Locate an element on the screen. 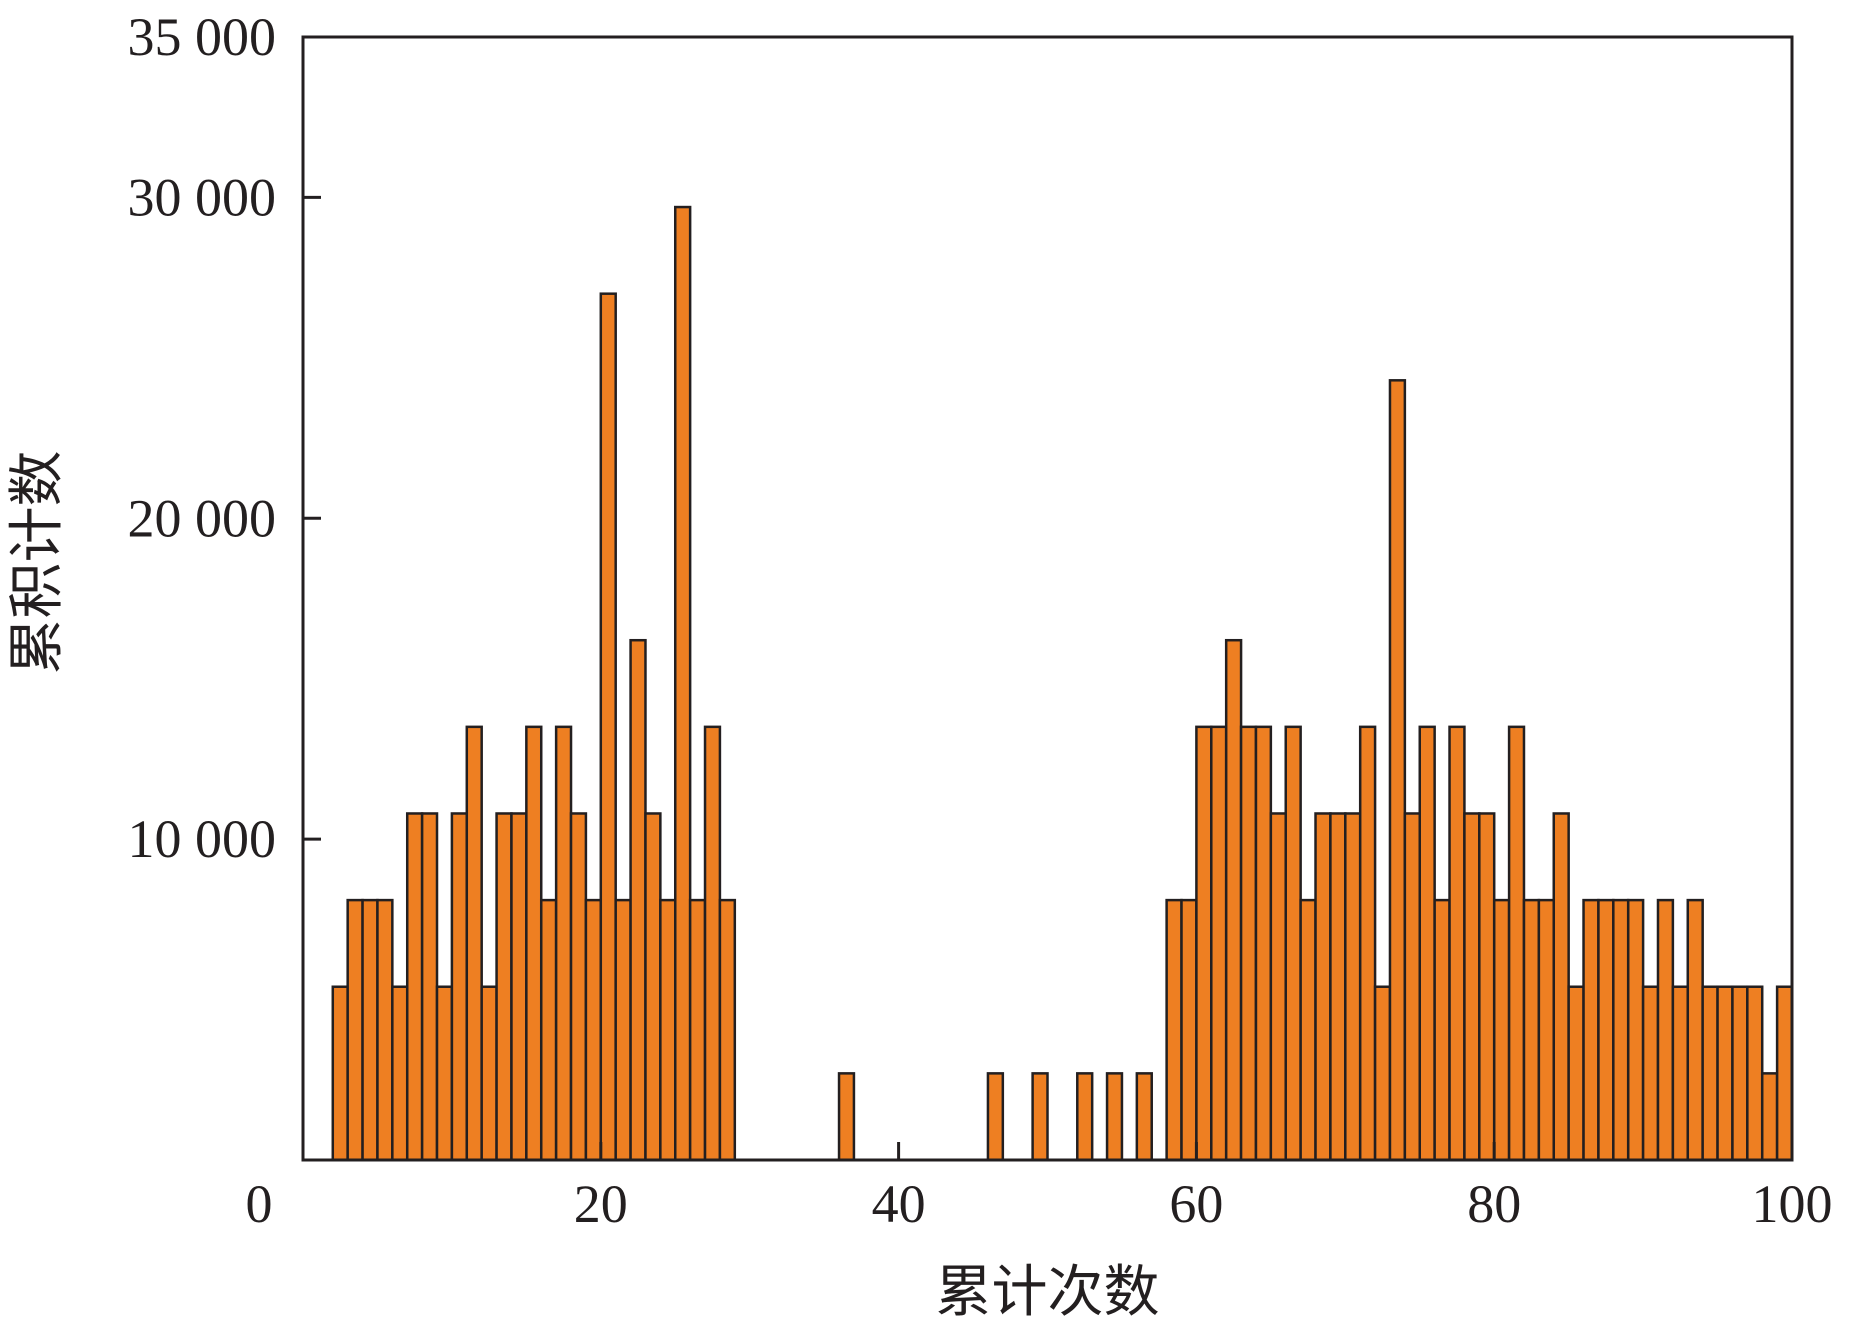  y-axis-title: 累积计数 is located at coordinates (37, 563).